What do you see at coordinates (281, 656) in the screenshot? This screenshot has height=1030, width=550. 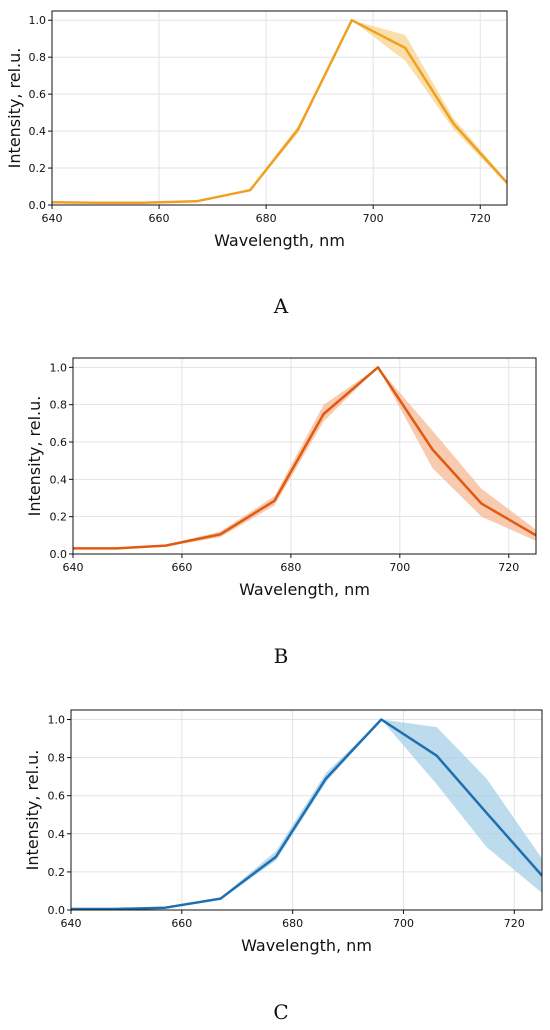 I see `chart-b-panel-label: B` at bounding box center [281, 656].